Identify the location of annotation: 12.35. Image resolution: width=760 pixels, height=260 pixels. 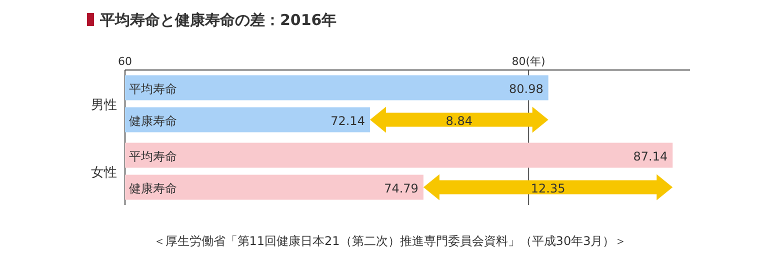
(548, 188).